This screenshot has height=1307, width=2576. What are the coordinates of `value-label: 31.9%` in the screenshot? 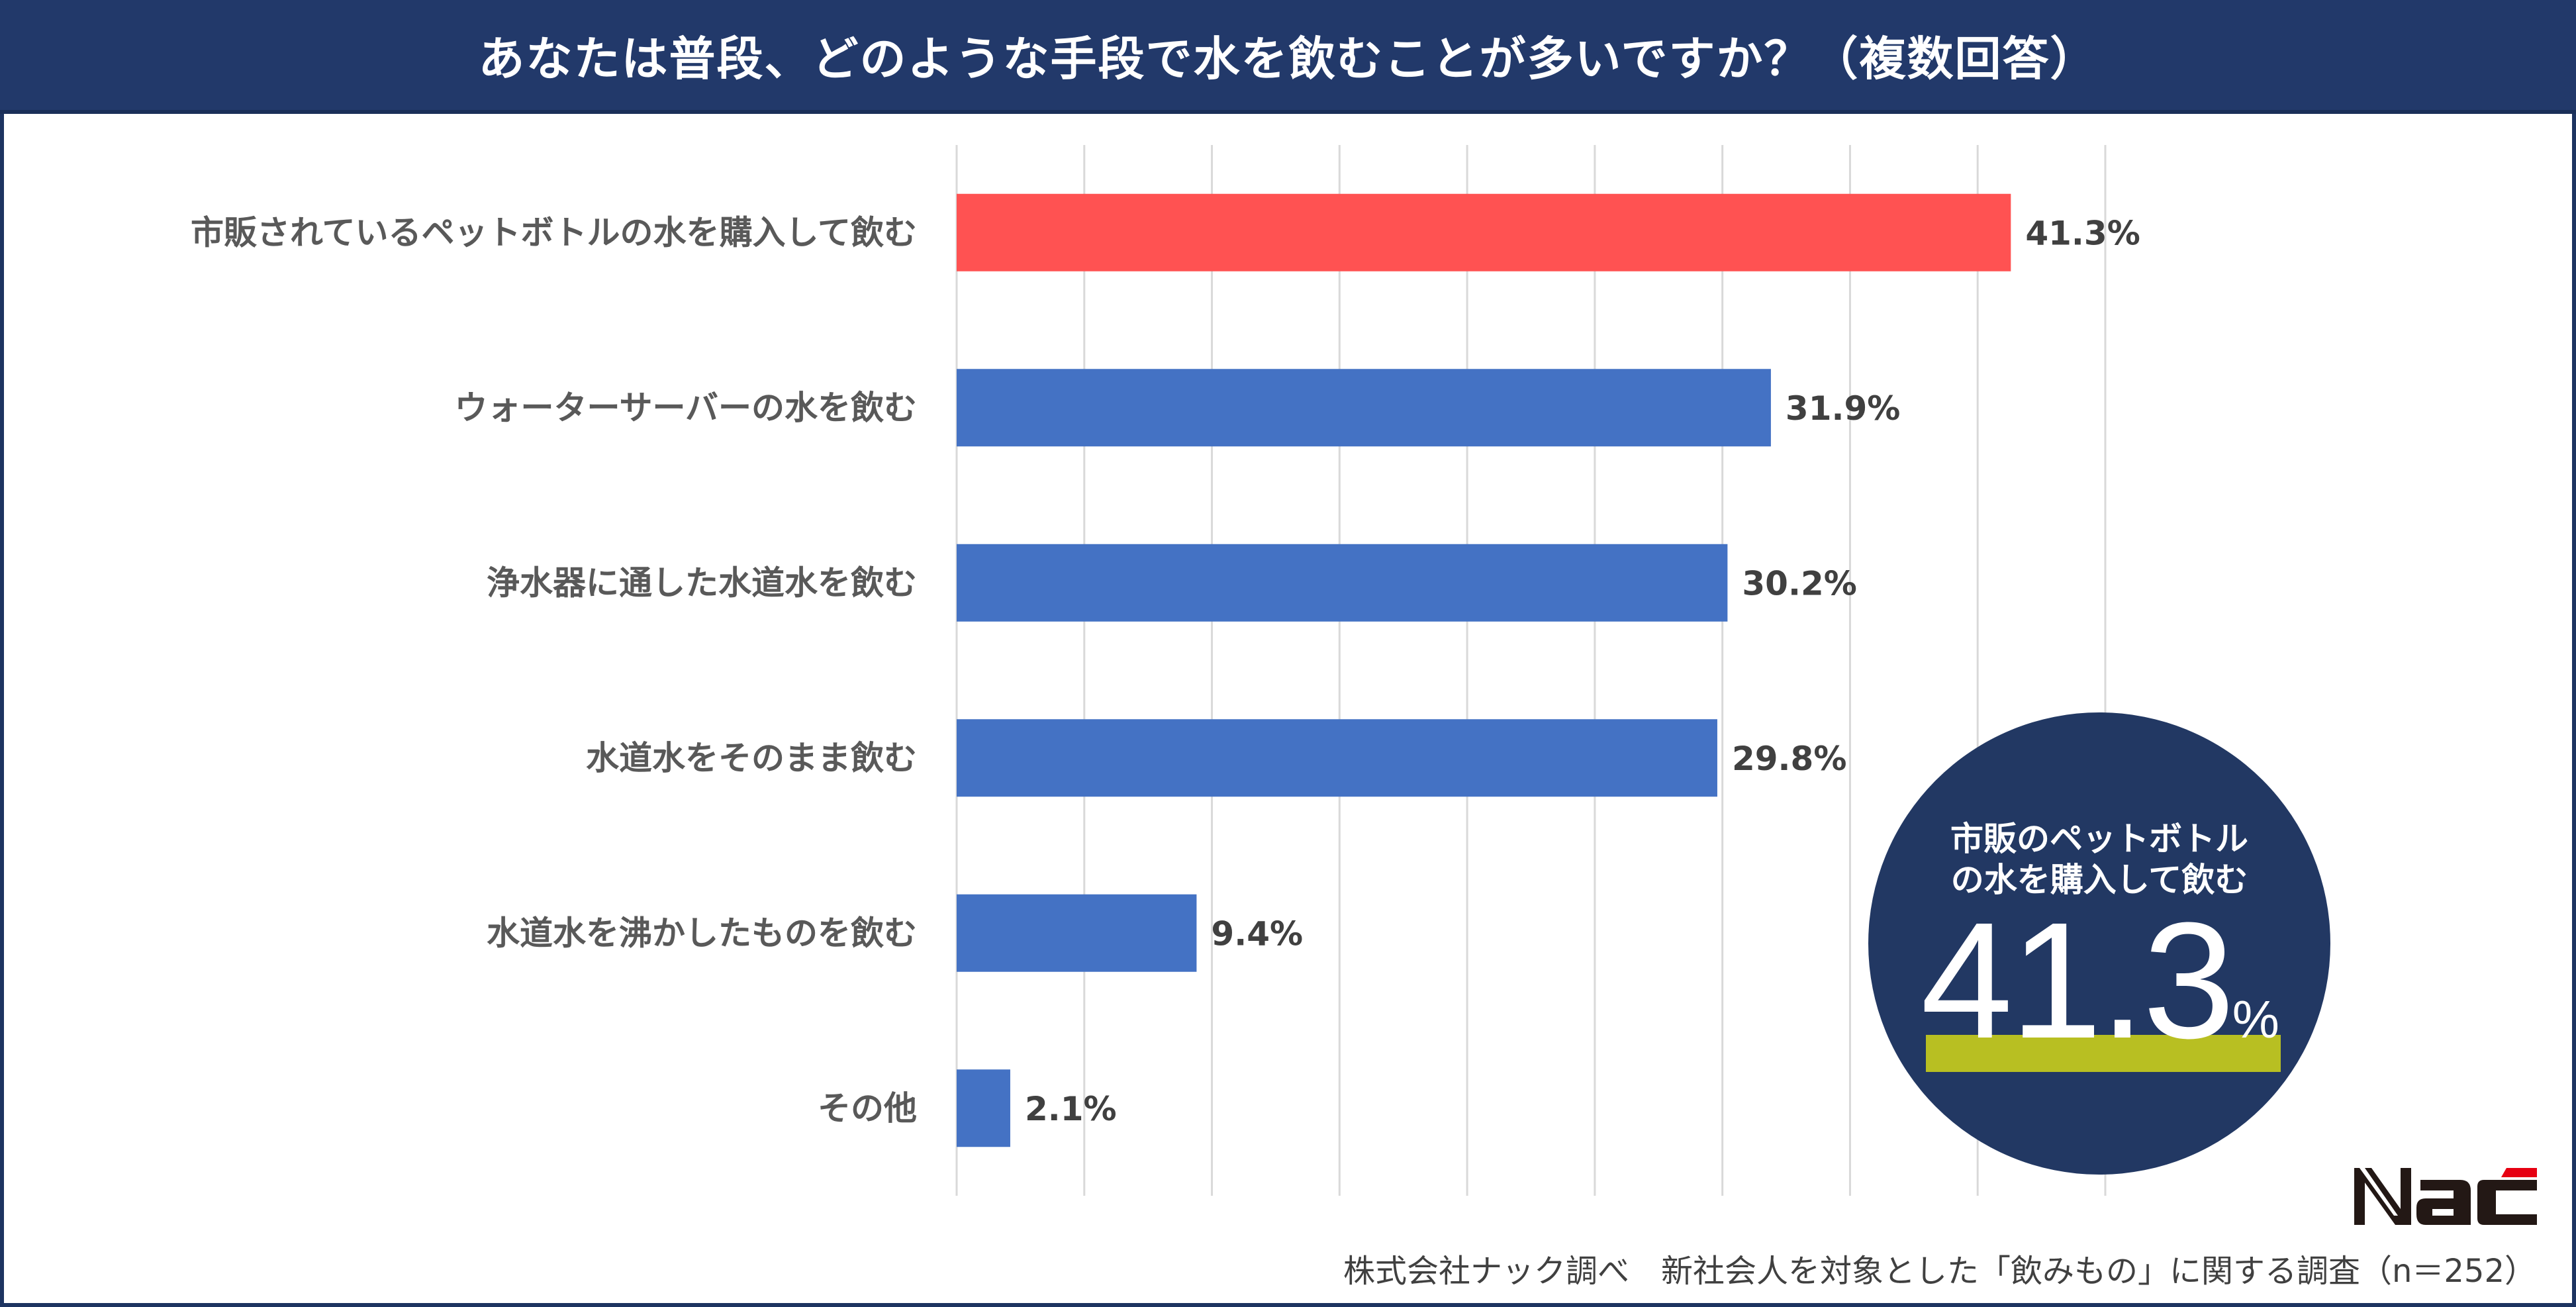 It's located at (1843, 408).